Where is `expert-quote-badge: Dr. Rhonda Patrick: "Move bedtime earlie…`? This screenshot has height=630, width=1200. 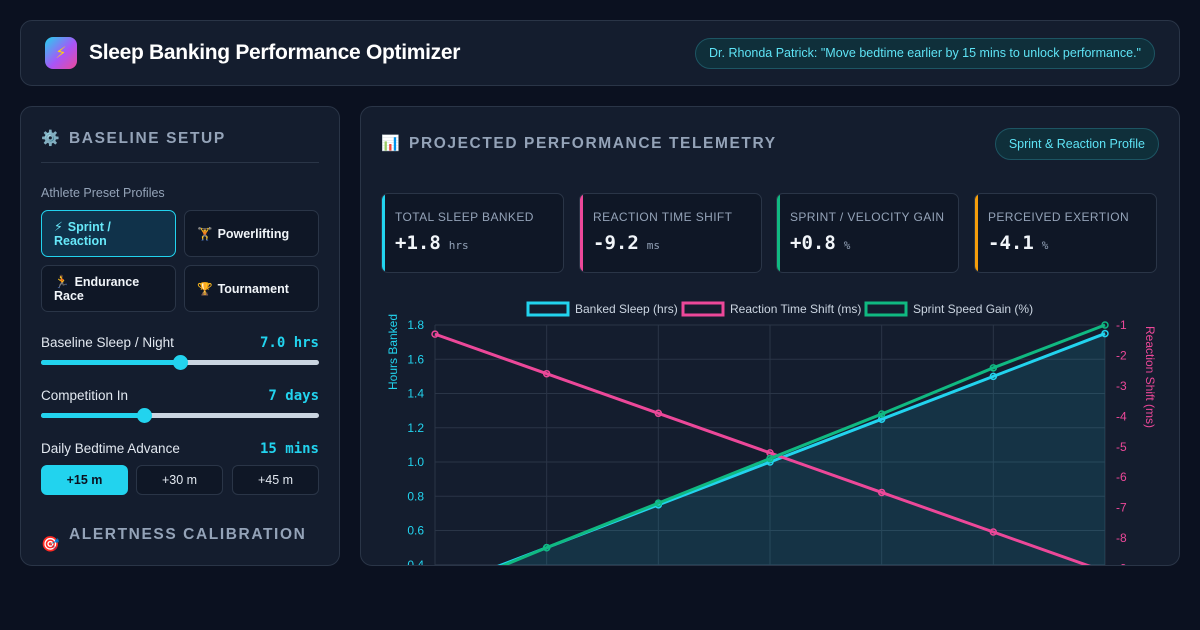
expert-quote-badge: Dr. Rhonda Patrick: "Move bedtime earlie… is located at coordinates (925, 53).